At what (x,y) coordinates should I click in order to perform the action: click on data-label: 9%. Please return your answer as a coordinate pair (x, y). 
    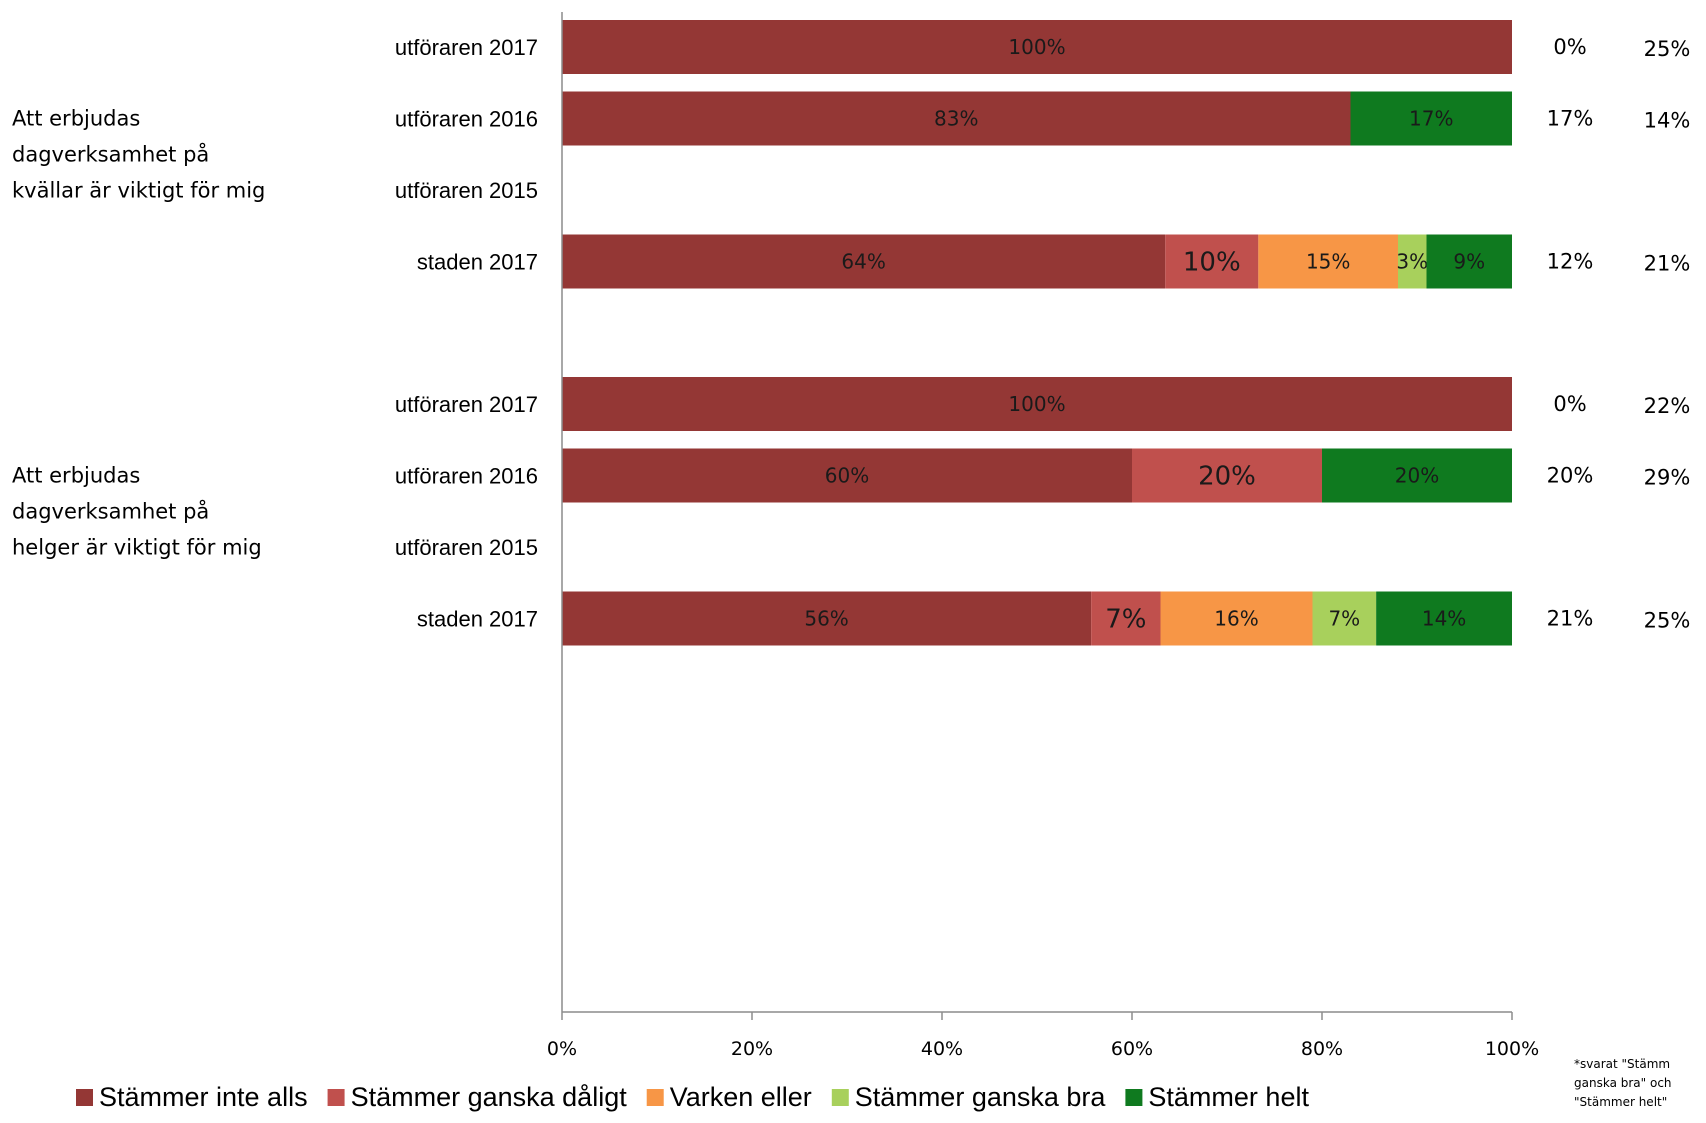
    Looking at the image, I should click on (1469, 262).